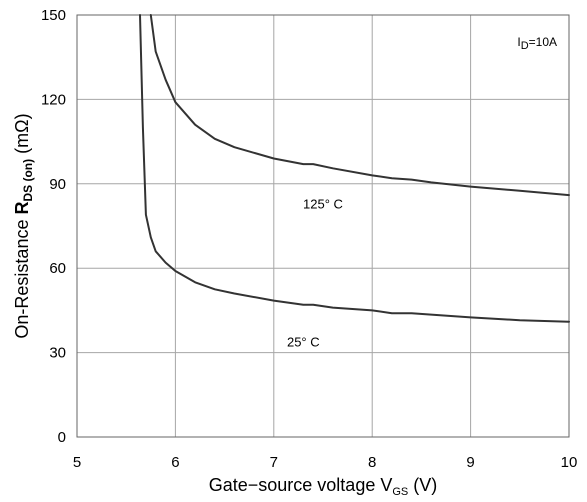 This screenshot has height=502, width=587. Describe the element at coordinates (303, 341) in the screenshot. I see `series-label-25c: 25° C` at that location.